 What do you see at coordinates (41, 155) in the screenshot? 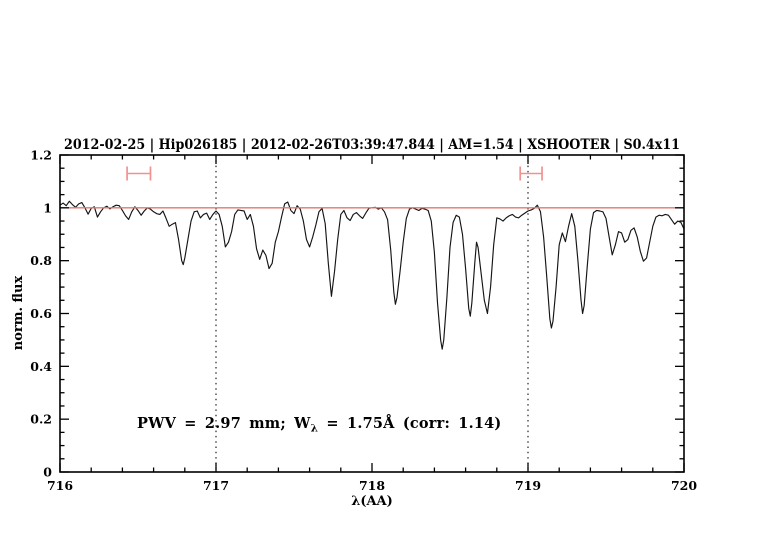
I see `y-tick-label: 1.2` at bounding box center [41, 155].